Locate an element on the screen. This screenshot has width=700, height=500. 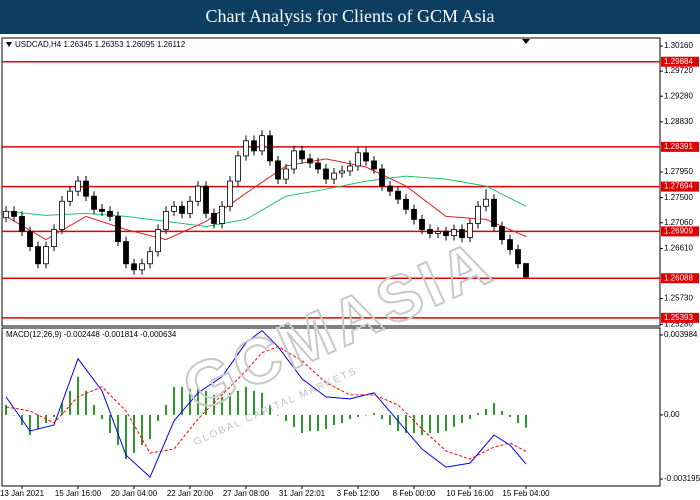
y-tick-label: 1.27060 is located at coordinates (678, 222).